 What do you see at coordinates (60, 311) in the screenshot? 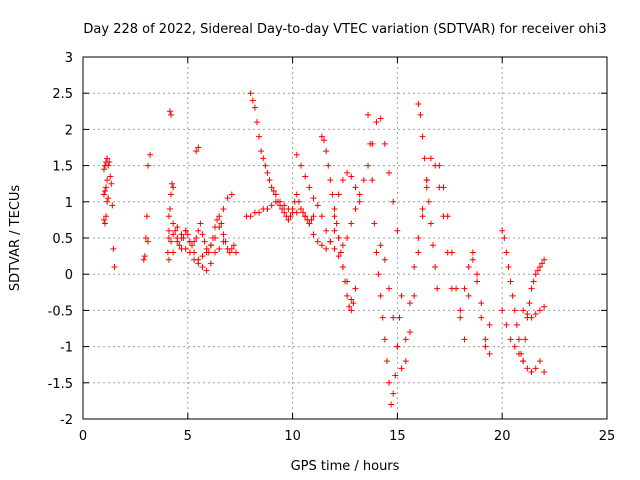
I see `y-tick-label: -0.5` at bounding box center [60, 311].